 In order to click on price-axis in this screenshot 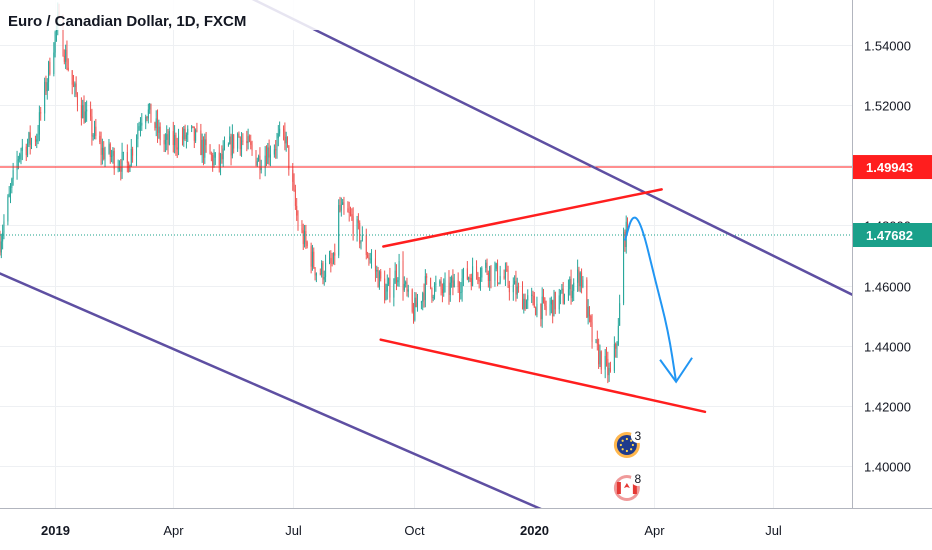, I will do `click(892, 254)`.